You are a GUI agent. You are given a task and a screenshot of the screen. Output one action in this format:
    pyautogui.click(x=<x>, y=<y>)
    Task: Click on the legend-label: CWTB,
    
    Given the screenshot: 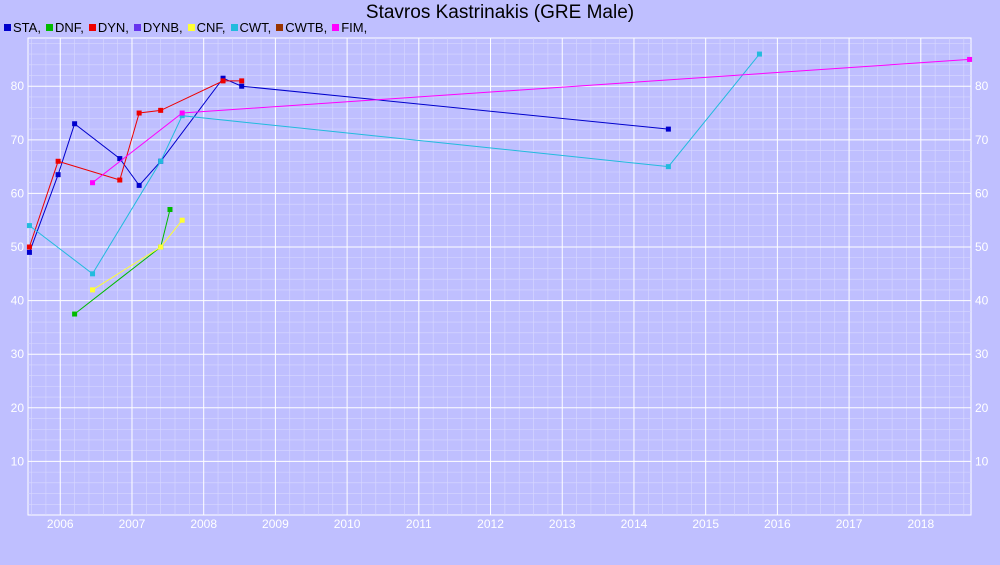 What is the action you would take?
    pyautogui.click(x=306, y=27)
    